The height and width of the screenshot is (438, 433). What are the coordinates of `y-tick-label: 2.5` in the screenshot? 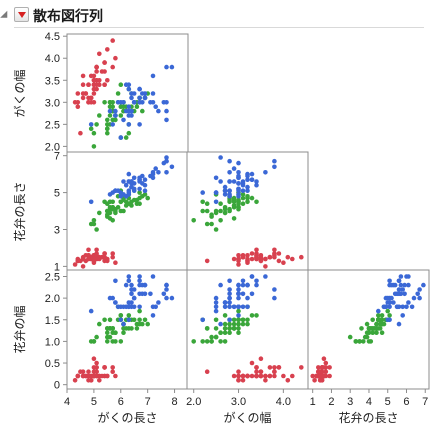 It's located at (52, 125).